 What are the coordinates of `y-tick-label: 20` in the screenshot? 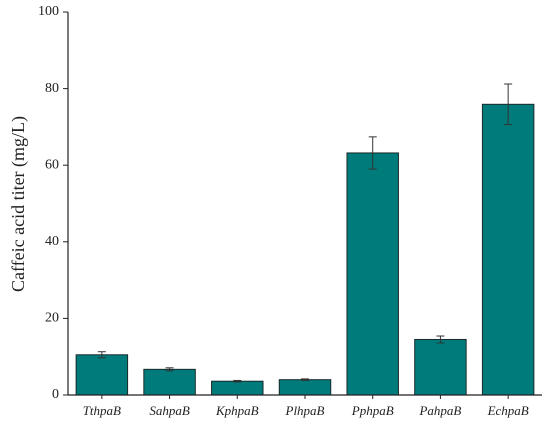 It's located at (52, 318).